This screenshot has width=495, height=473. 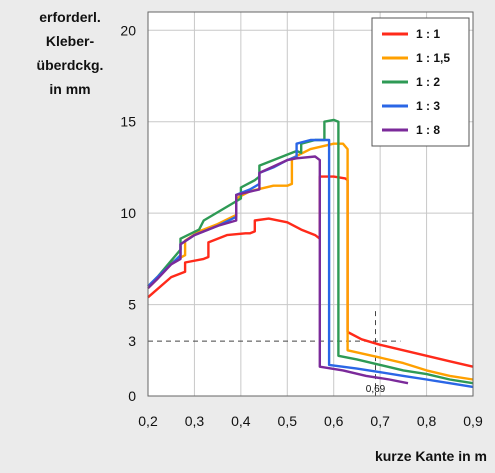 What do you see at coordinates (433, 58) in the screenshot?
I see `legend-label: 1 : 1,5` at bounding box center [433, 58].